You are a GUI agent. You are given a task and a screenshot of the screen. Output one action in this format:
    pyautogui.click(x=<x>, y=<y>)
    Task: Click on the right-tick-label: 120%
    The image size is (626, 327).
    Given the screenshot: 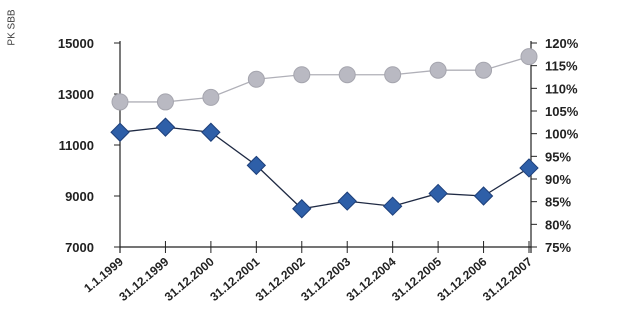 What is the action you would take?
    pyautogui.click(x=562, y=43)
    